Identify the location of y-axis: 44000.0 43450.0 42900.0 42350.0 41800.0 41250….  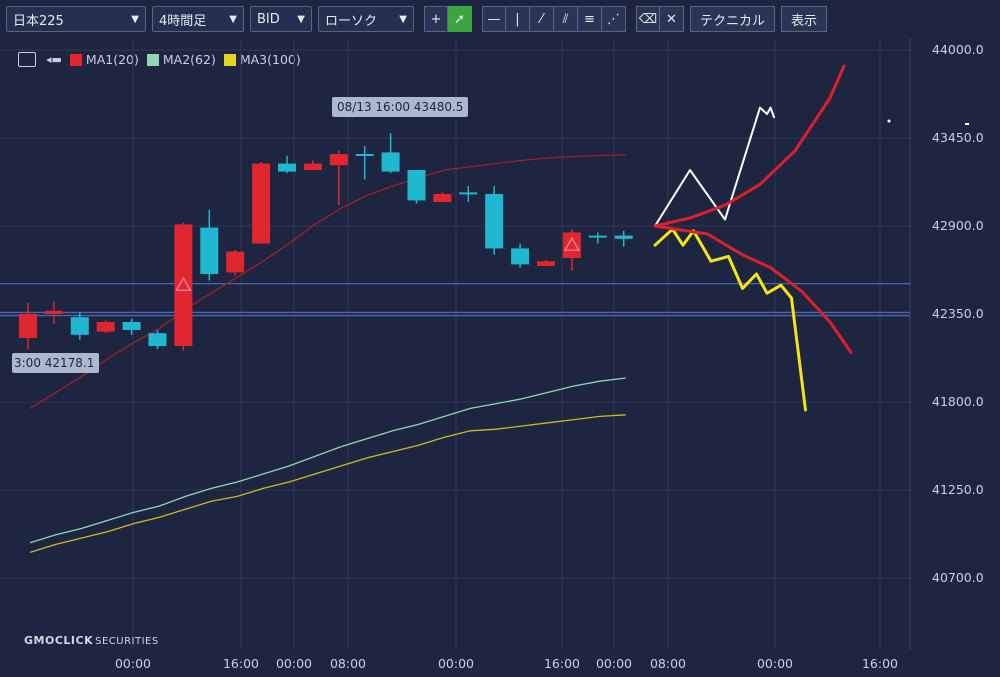
(958, 313).